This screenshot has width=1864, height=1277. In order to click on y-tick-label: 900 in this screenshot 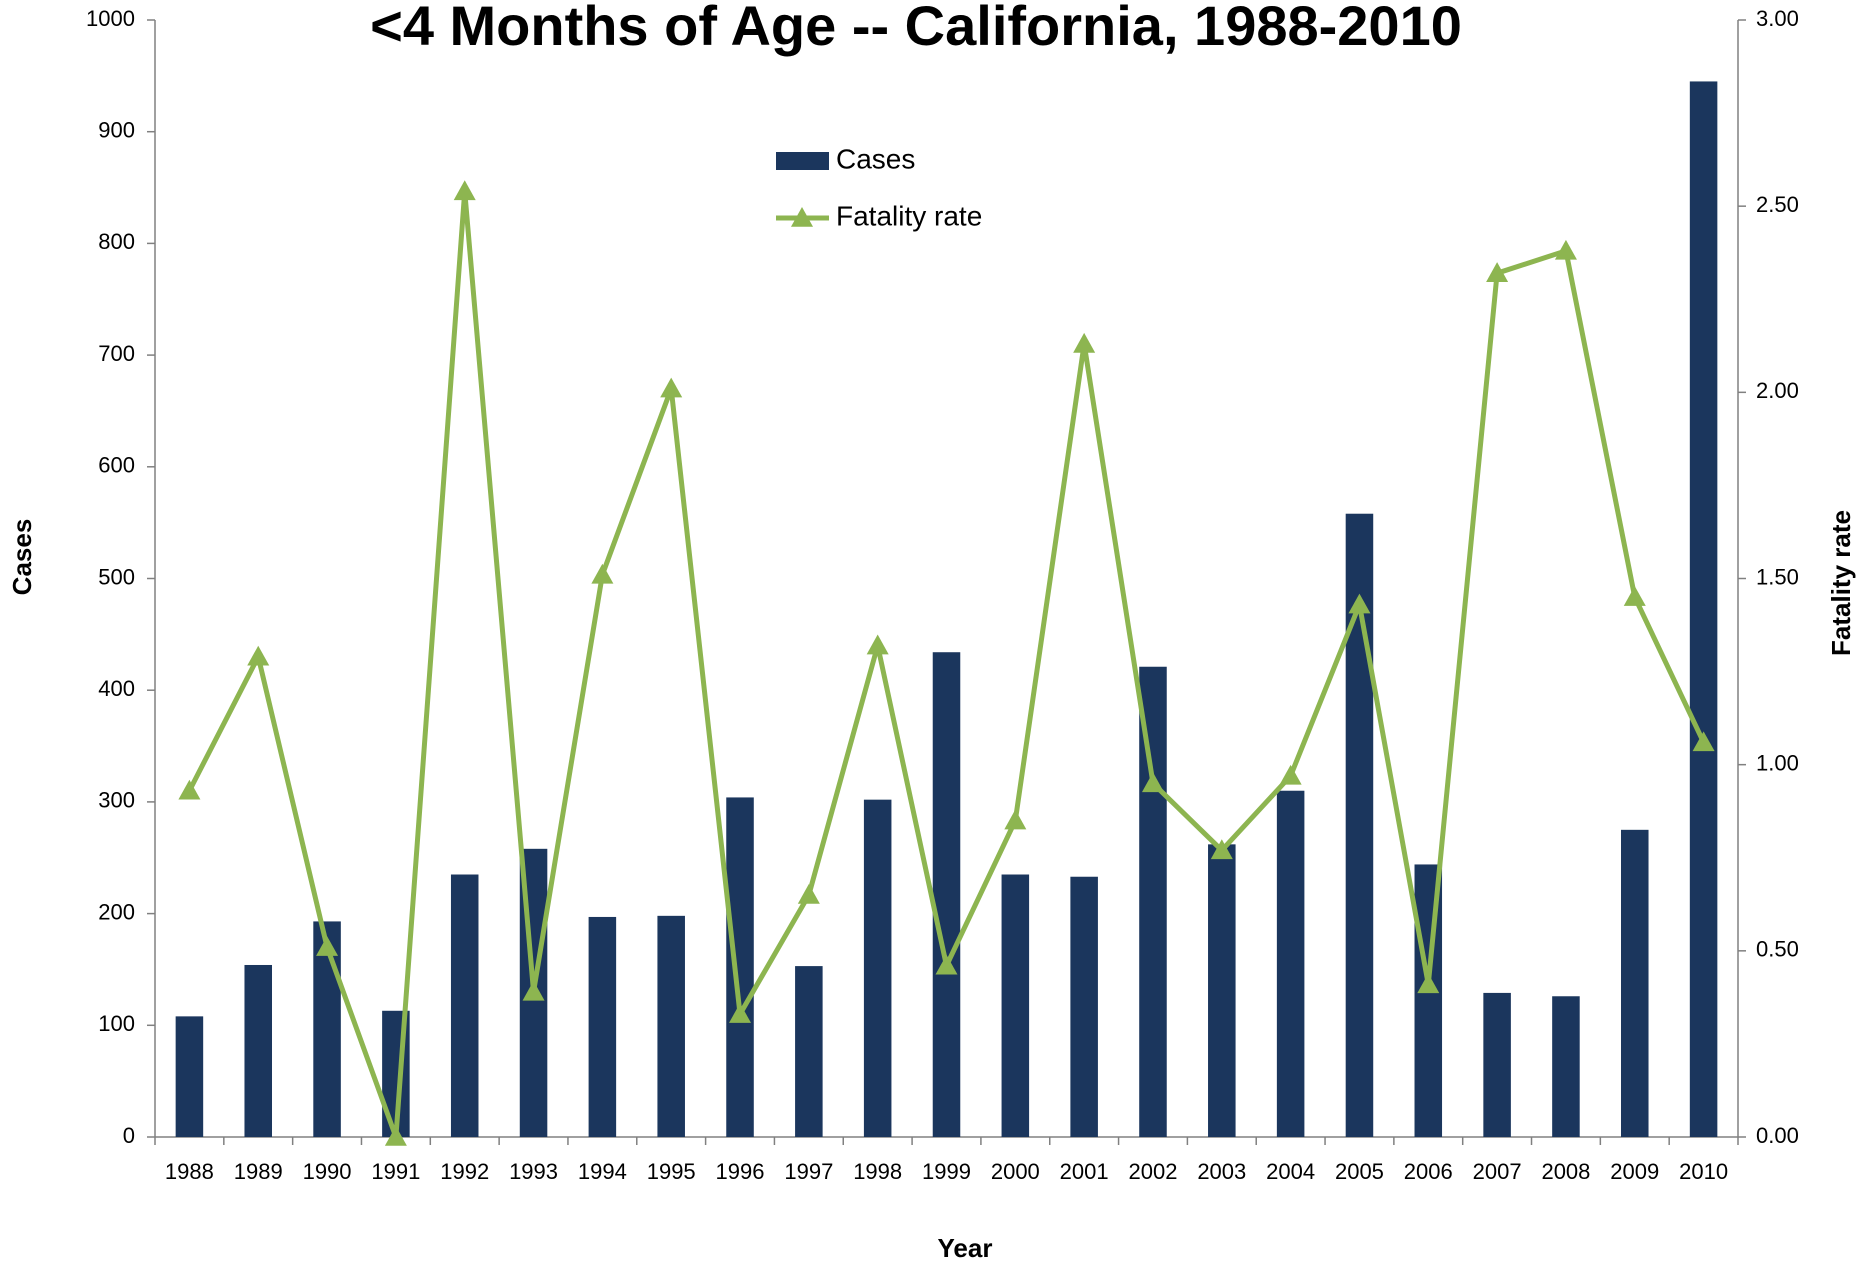, I will do `click(116, 130)`.